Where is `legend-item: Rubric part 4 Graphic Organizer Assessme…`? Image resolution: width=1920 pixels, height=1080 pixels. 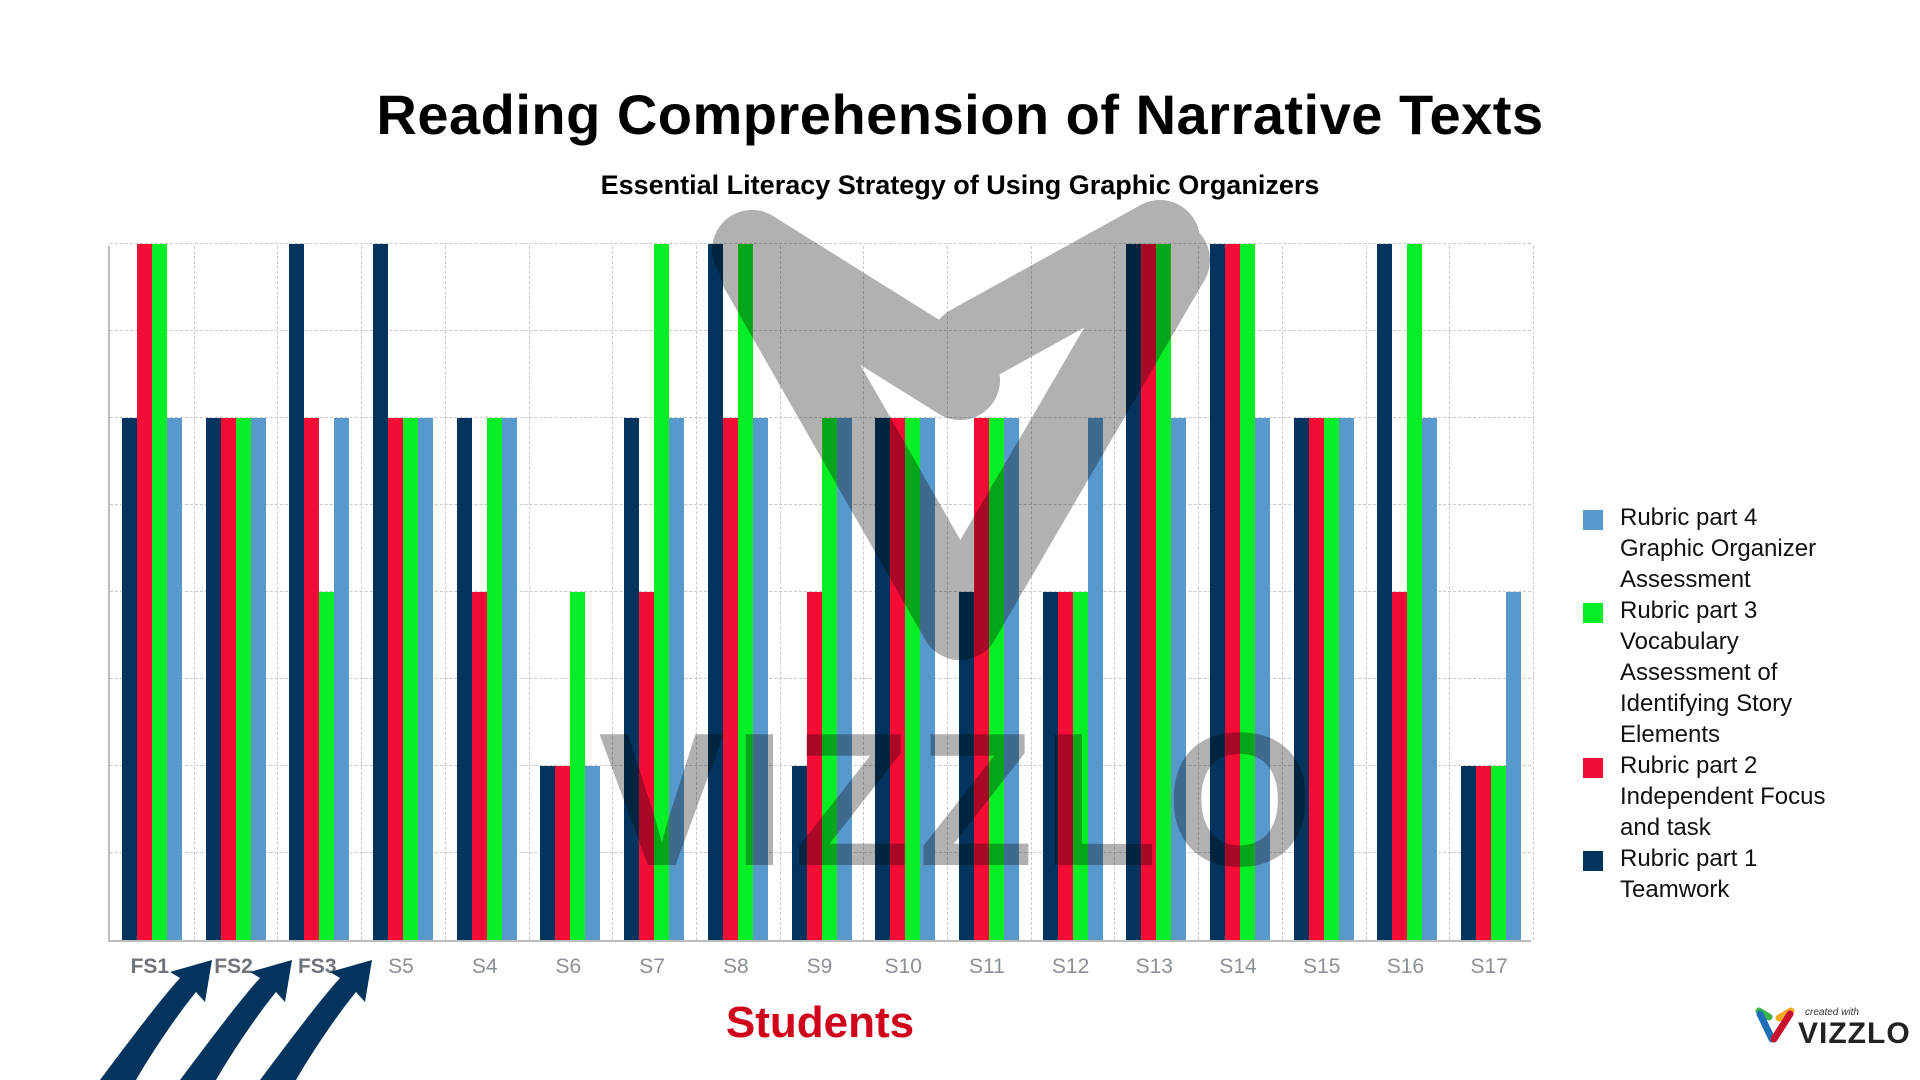 legend-item: Rubric part 4 Graphic Organizer Assessme… is located at coordinates (1748, 548).